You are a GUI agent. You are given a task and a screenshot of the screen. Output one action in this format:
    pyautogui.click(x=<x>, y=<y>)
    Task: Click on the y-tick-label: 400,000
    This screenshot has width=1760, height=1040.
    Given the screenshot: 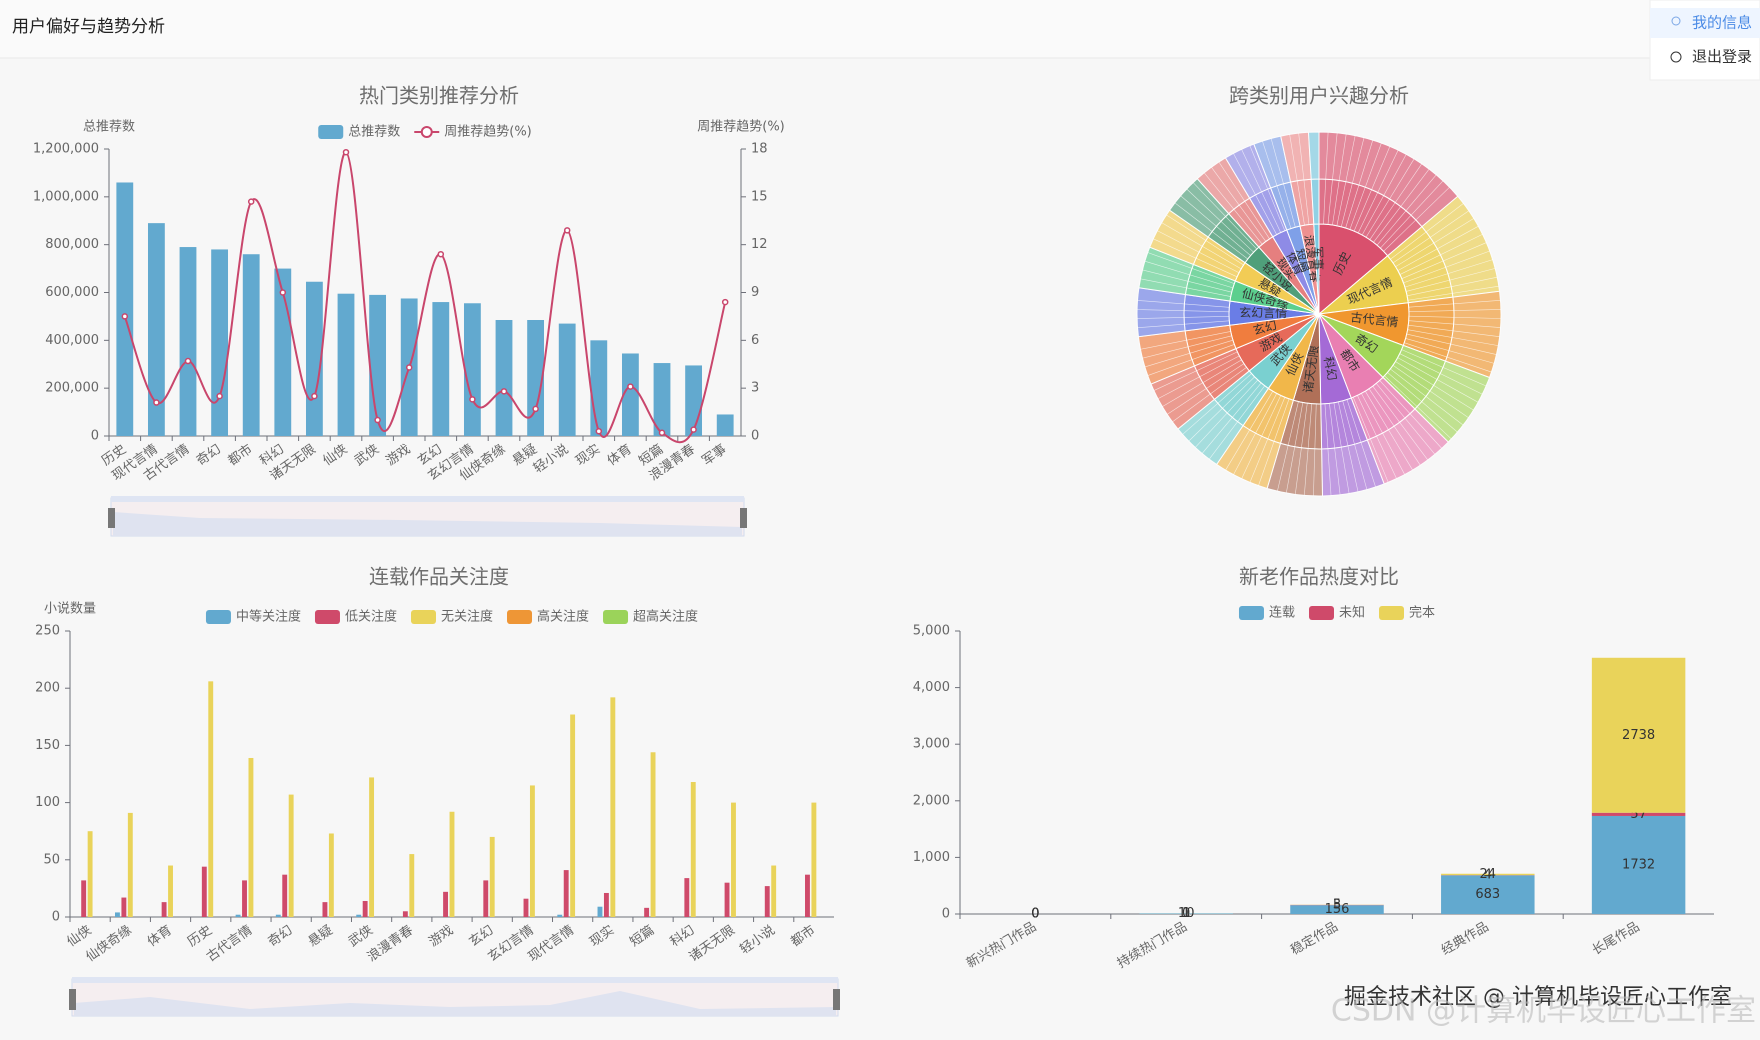 What is the action you would take?
    pyautogui.click(x=72, y=340)
    